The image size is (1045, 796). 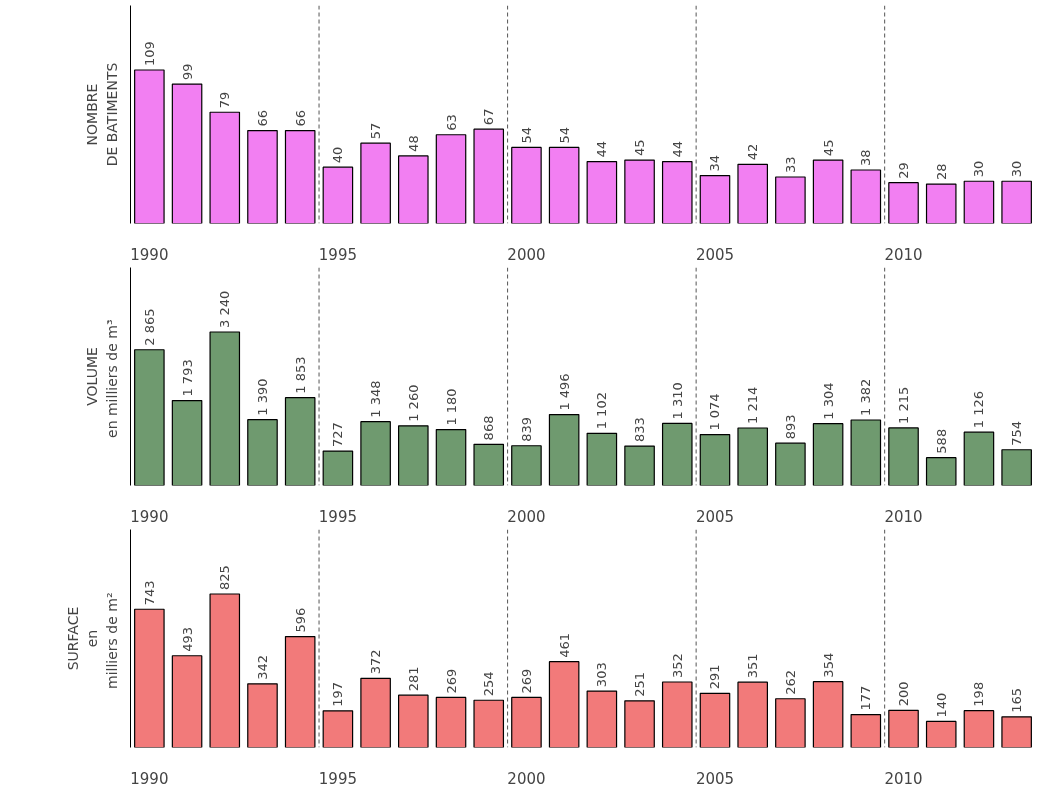 I want to click on data-label: 28, so click(x=941, y=172).